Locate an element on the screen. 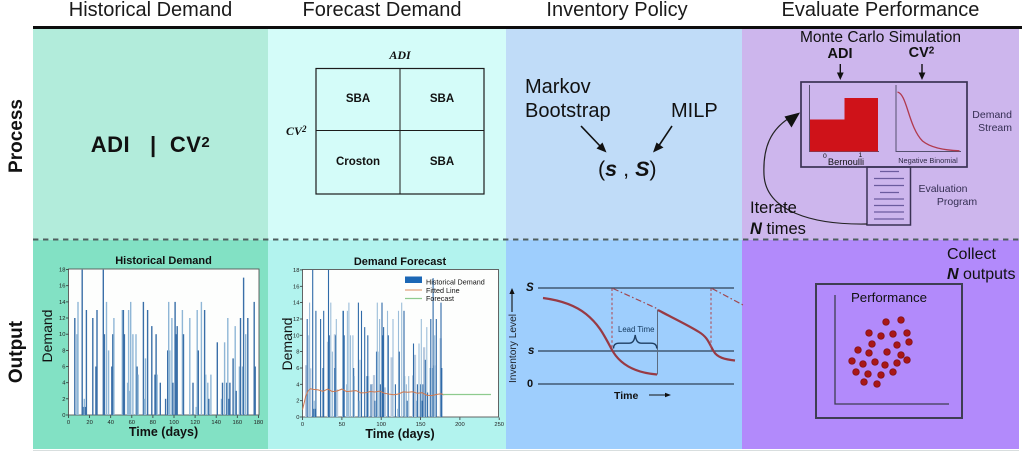  svg-text: 120 is located at coordinates (195, 423).